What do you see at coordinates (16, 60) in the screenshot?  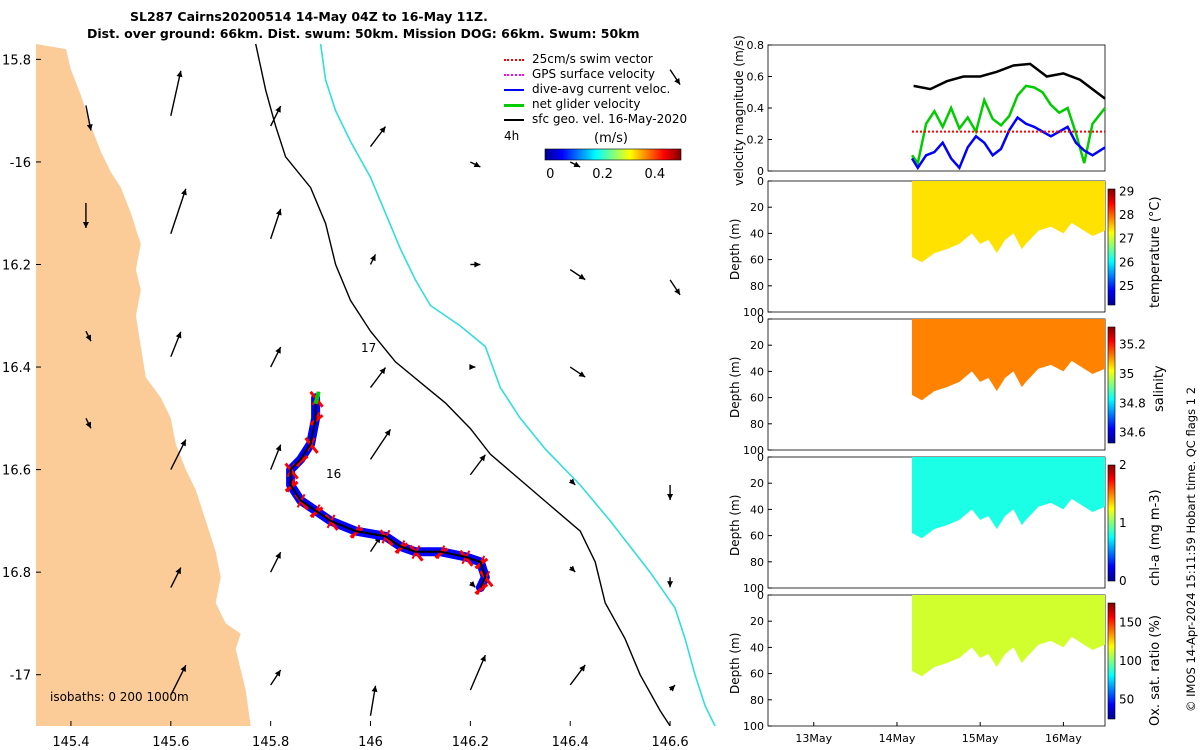 I see `map-ytick-label-0: 15.8` at bounding box center [16, 60].